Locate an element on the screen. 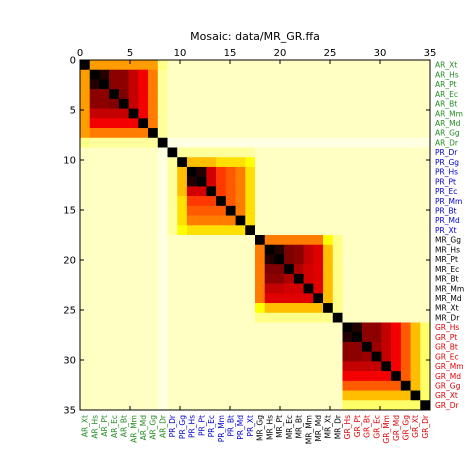 The height and width of the screenshot is (451, 474). heatmap-cell-PR_Pt-MR_Bt is located at coordinates (298, 181).